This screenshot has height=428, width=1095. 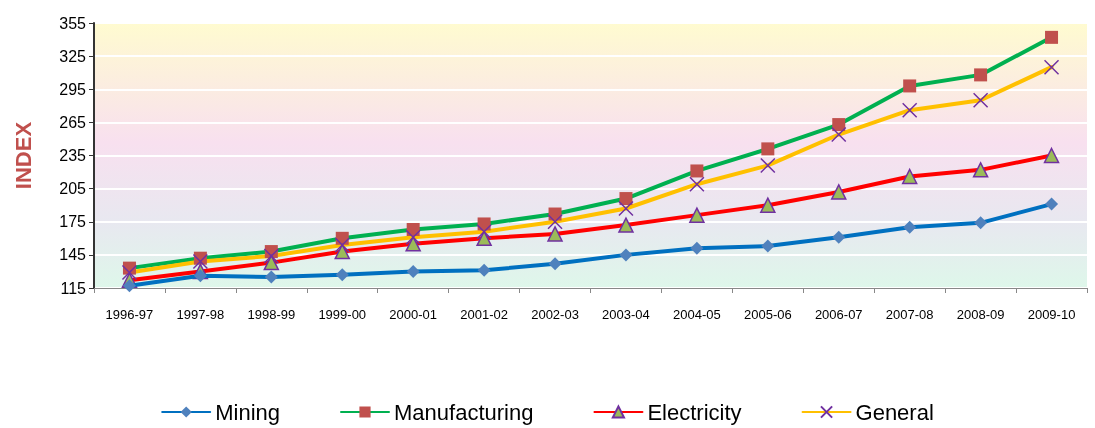 I want to click on y-tick-label: 145, so click(x=73, y=255).